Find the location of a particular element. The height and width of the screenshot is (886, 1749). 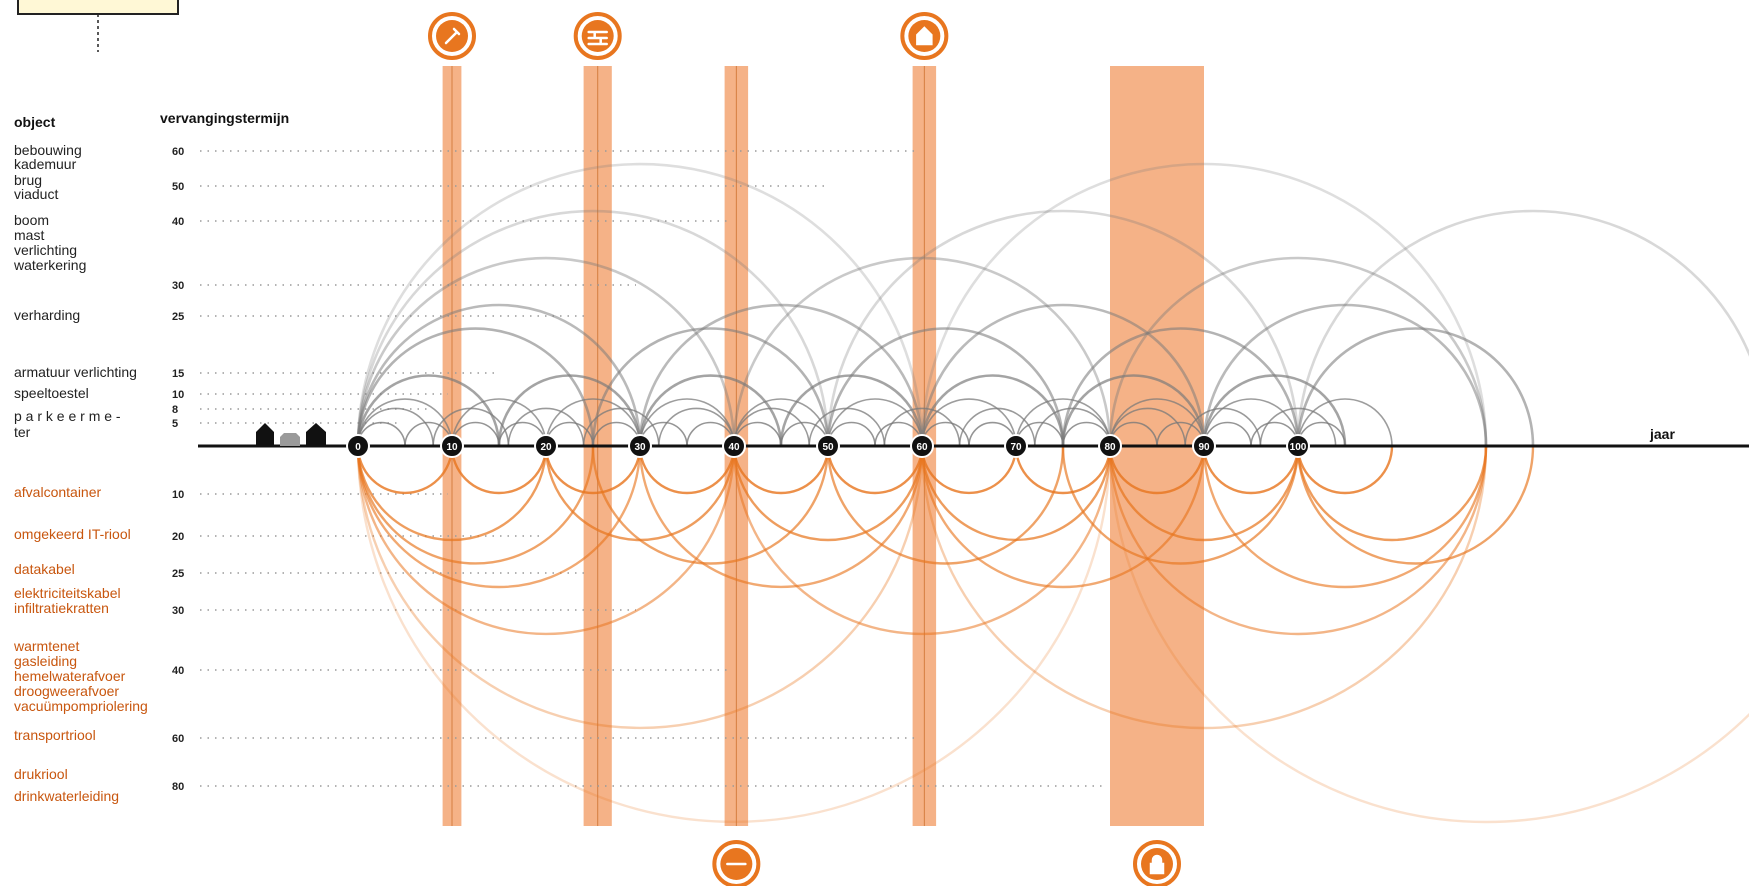

object-label: afvalcontainer is located at coordinates (58, 492).